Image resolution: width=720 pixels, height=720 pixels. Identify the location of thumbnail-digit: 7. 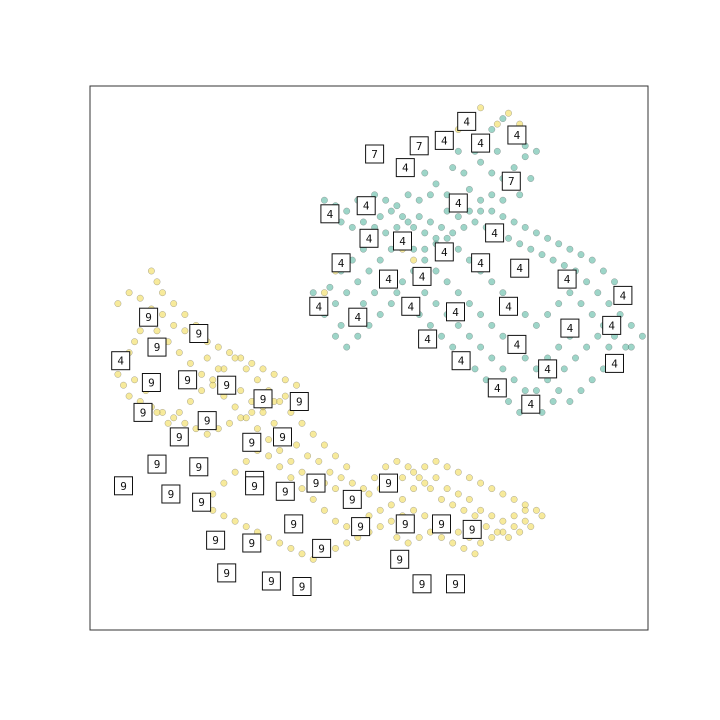
(374, 154).